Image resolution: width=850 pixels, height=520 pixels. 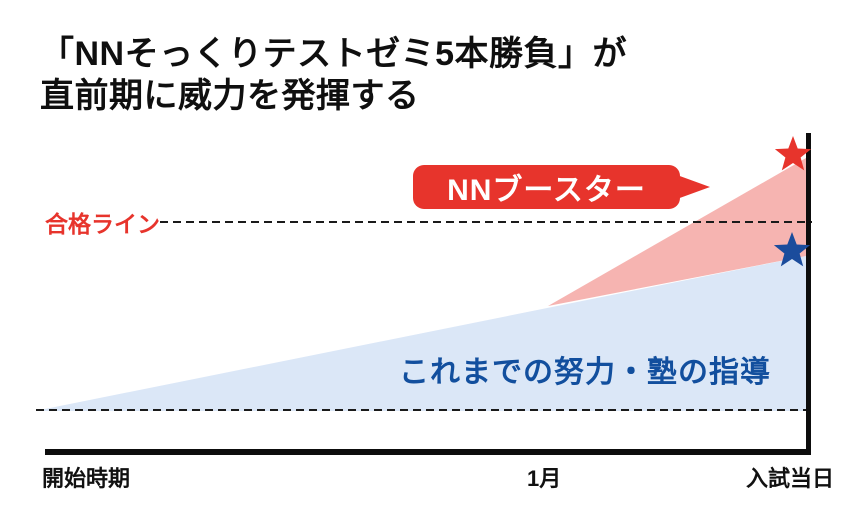 What do you see at coordinates (230, 96) in the screenshot?
I see `chart-title-line-2: 直前期に威力を発揮する` at bounding box center [230, 96].